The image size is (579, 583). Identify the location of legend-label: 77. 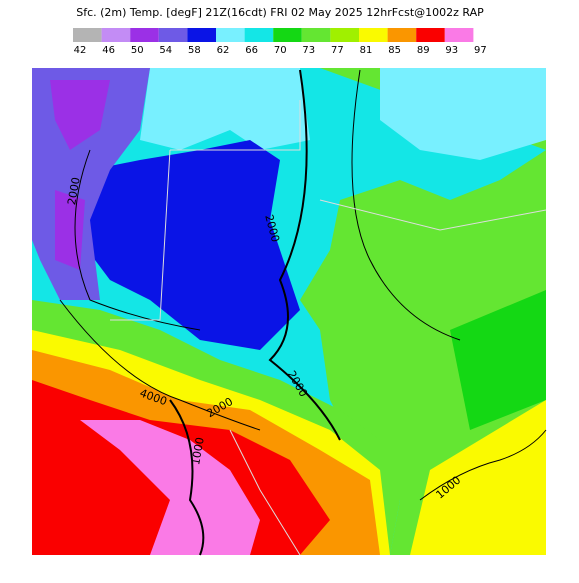
(337, 50).